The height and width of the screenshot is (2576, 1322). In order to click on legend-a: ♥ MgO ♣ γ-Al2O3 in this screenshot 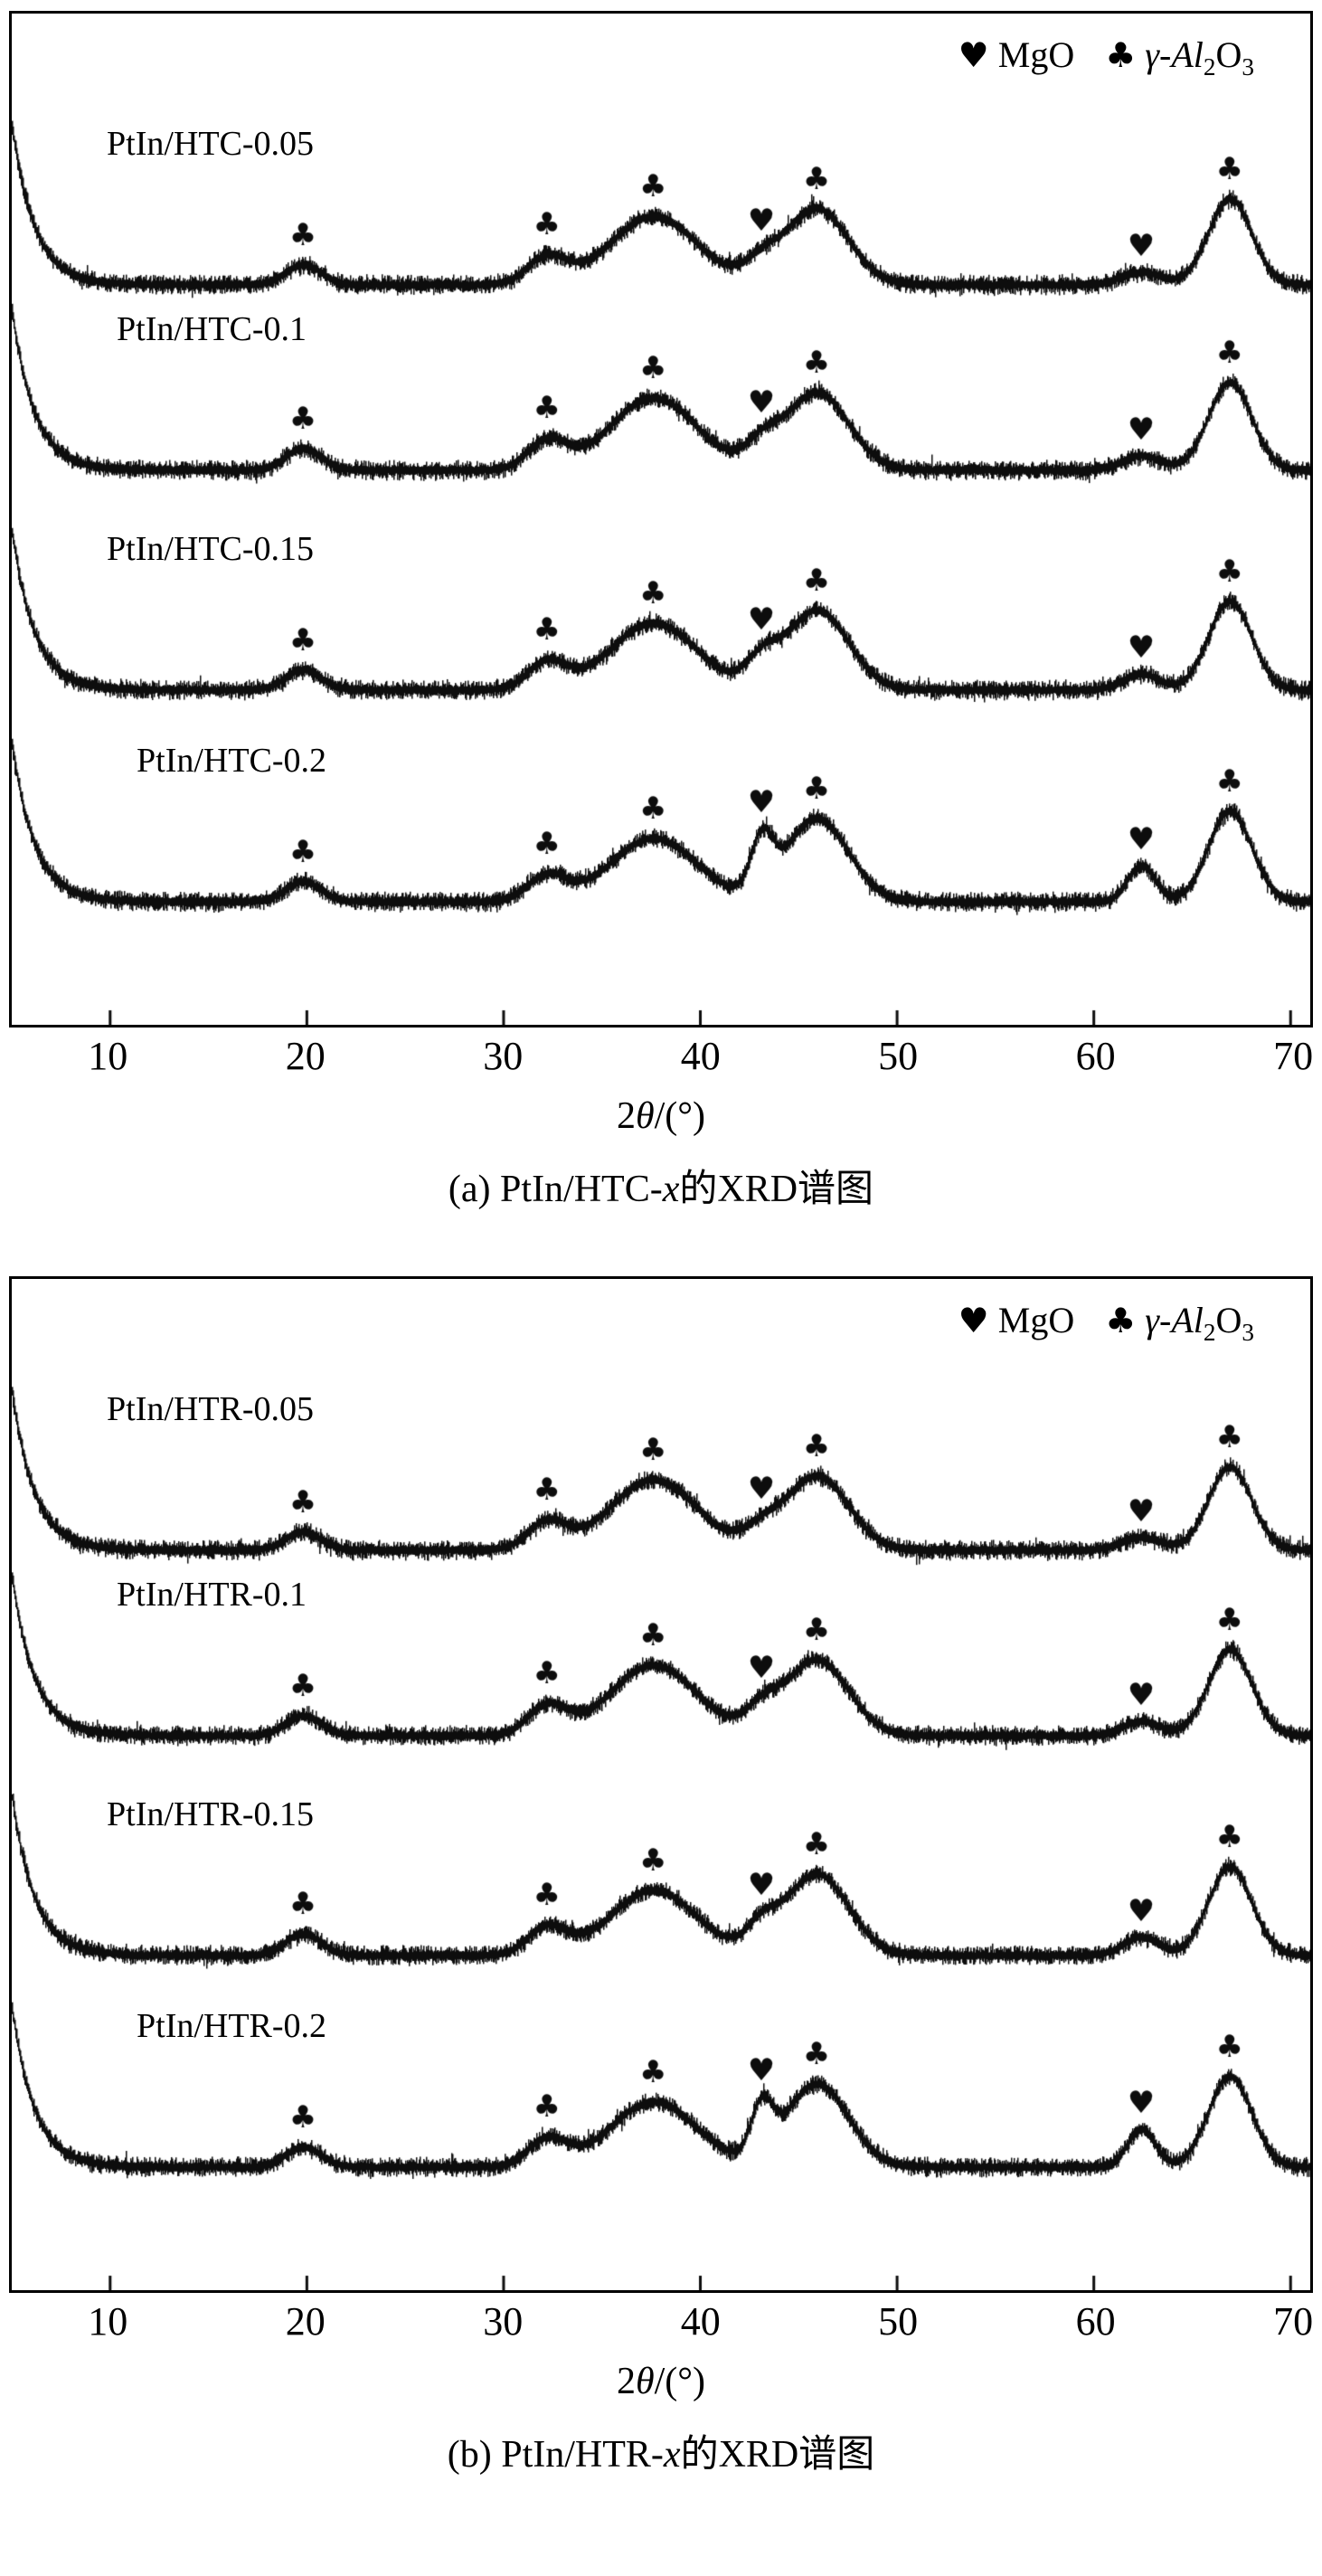, I will do `click(1121, 57)`.